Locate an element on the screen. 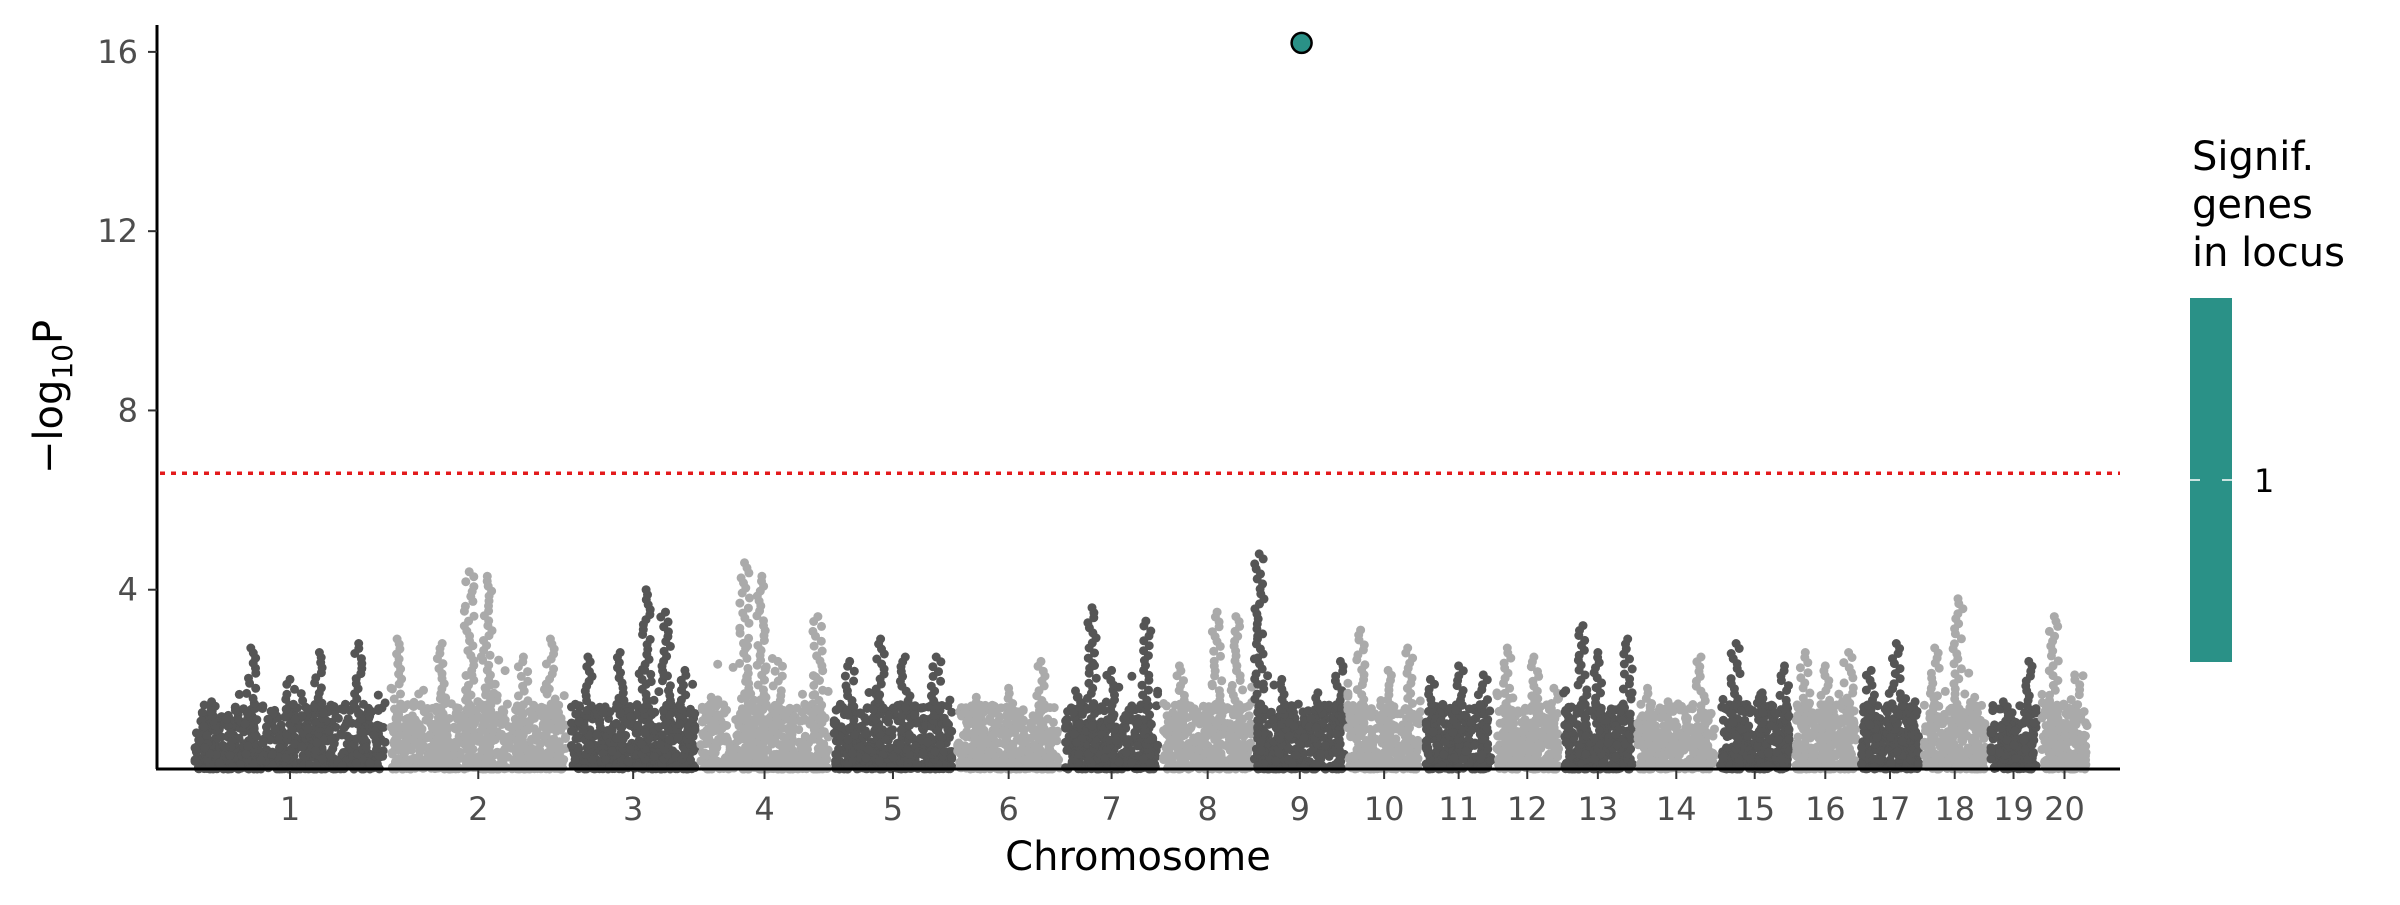 This screenshot has height=905, width=2400. chromosome-5-points is located at coordinates (893, 704).